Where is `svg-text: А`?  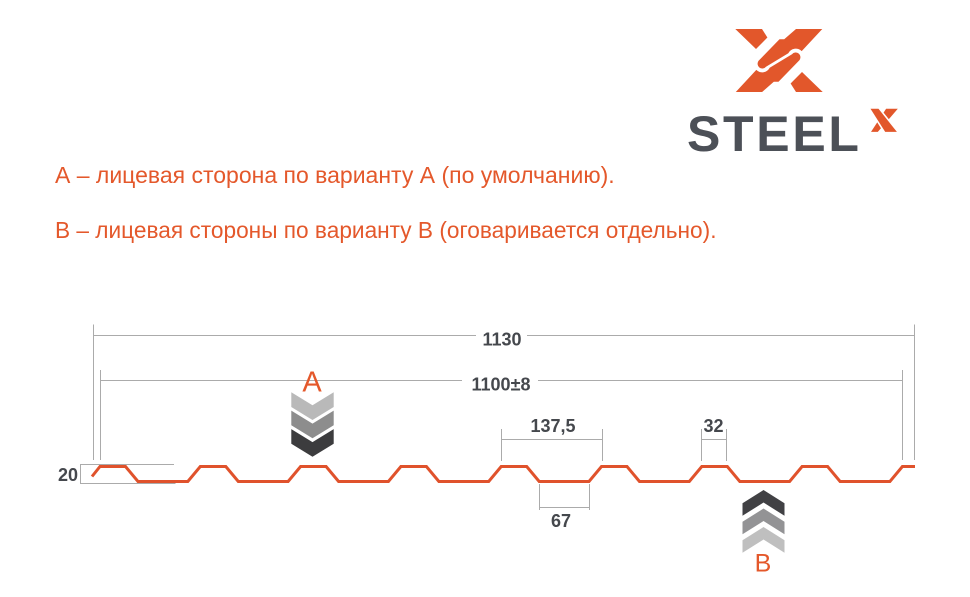 svg-text: А is located at coordinates (312, 382).